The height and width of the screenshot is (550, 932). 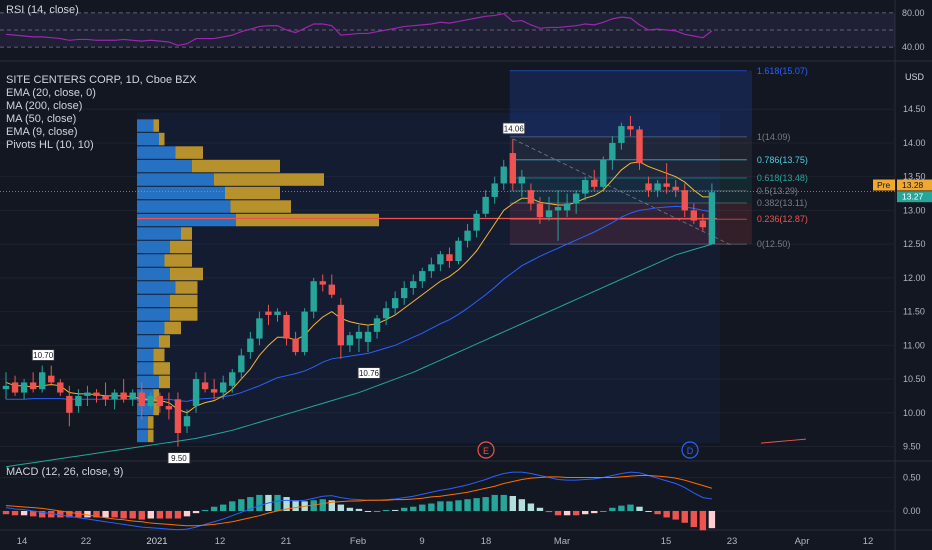 What do you see at coordinates (86, 541) in the screenshot?
I see `time-axis-label: 22` at bounding box center [86, 541].